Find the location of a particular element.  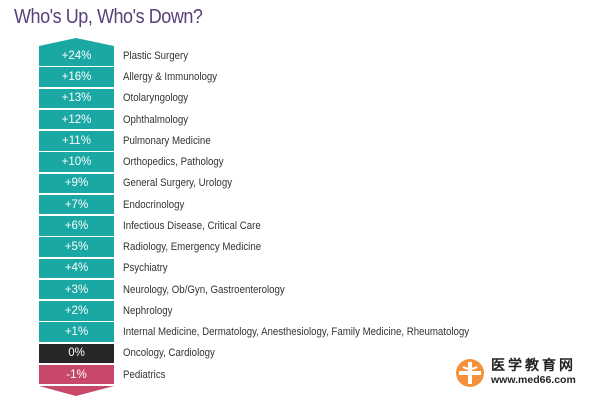

down-arrow-cap is located at coordinates (76, 391).